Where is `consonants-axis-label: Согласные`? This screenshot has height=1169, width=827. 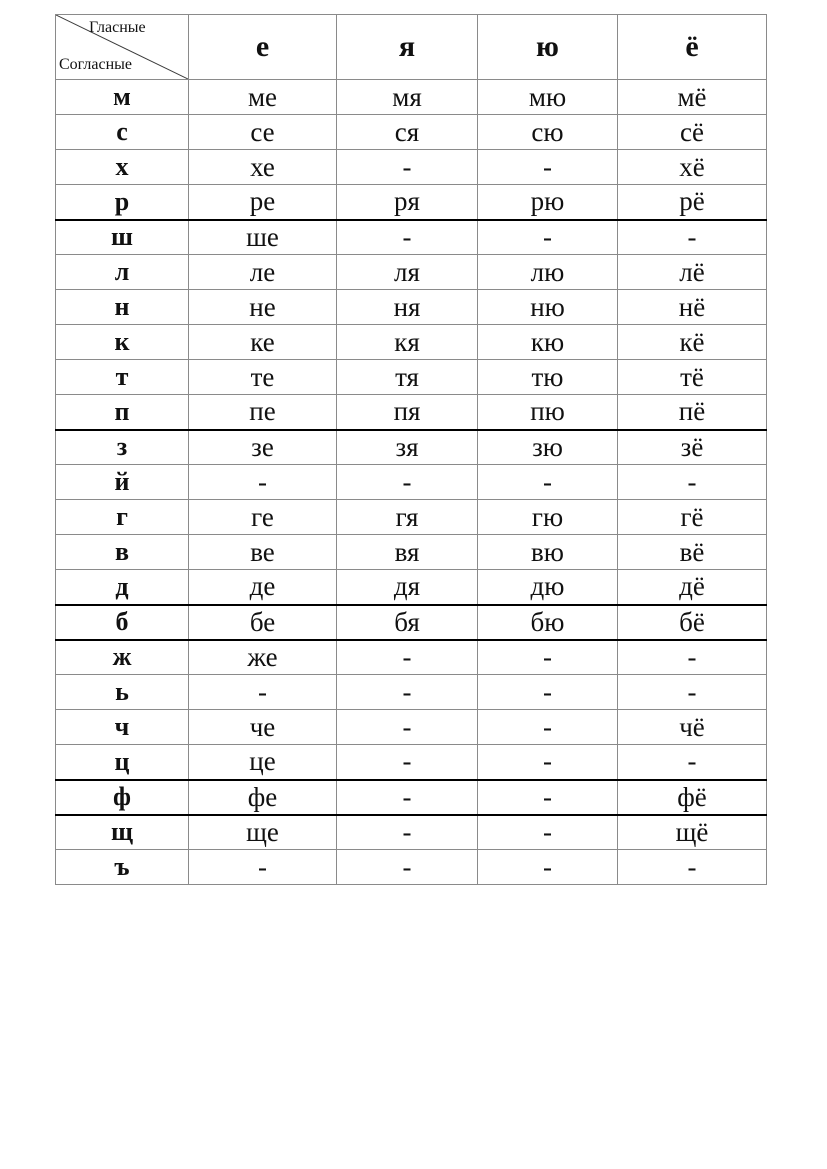
consonants-axis-label: Согласные is located at coordinates (96, 65).